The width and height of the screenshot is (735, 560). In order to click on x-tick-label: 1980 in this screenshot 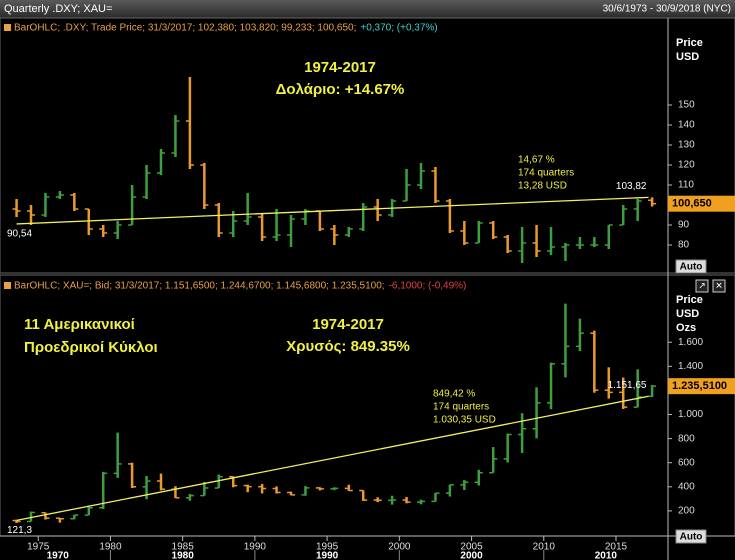, I will do `click(110, 547)`.